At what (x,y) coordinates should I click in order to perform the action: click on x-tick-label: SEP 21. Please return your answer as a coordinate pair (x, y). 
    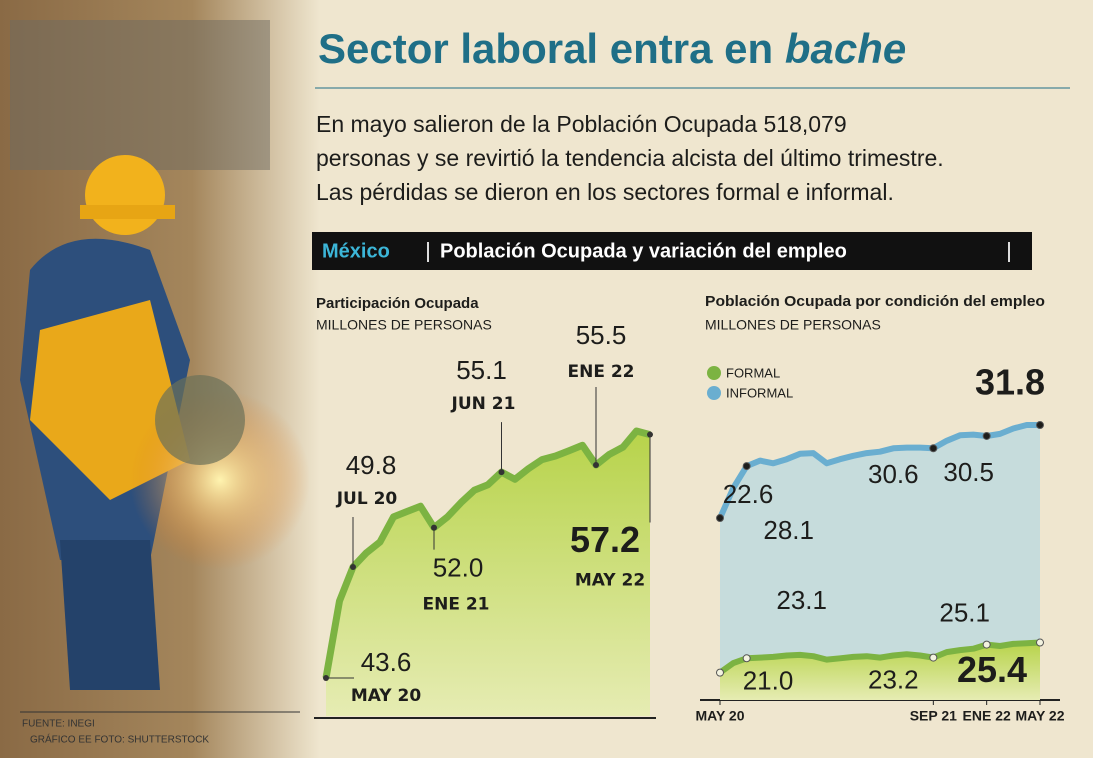
    Looking at the image, I should click on (933, 716).